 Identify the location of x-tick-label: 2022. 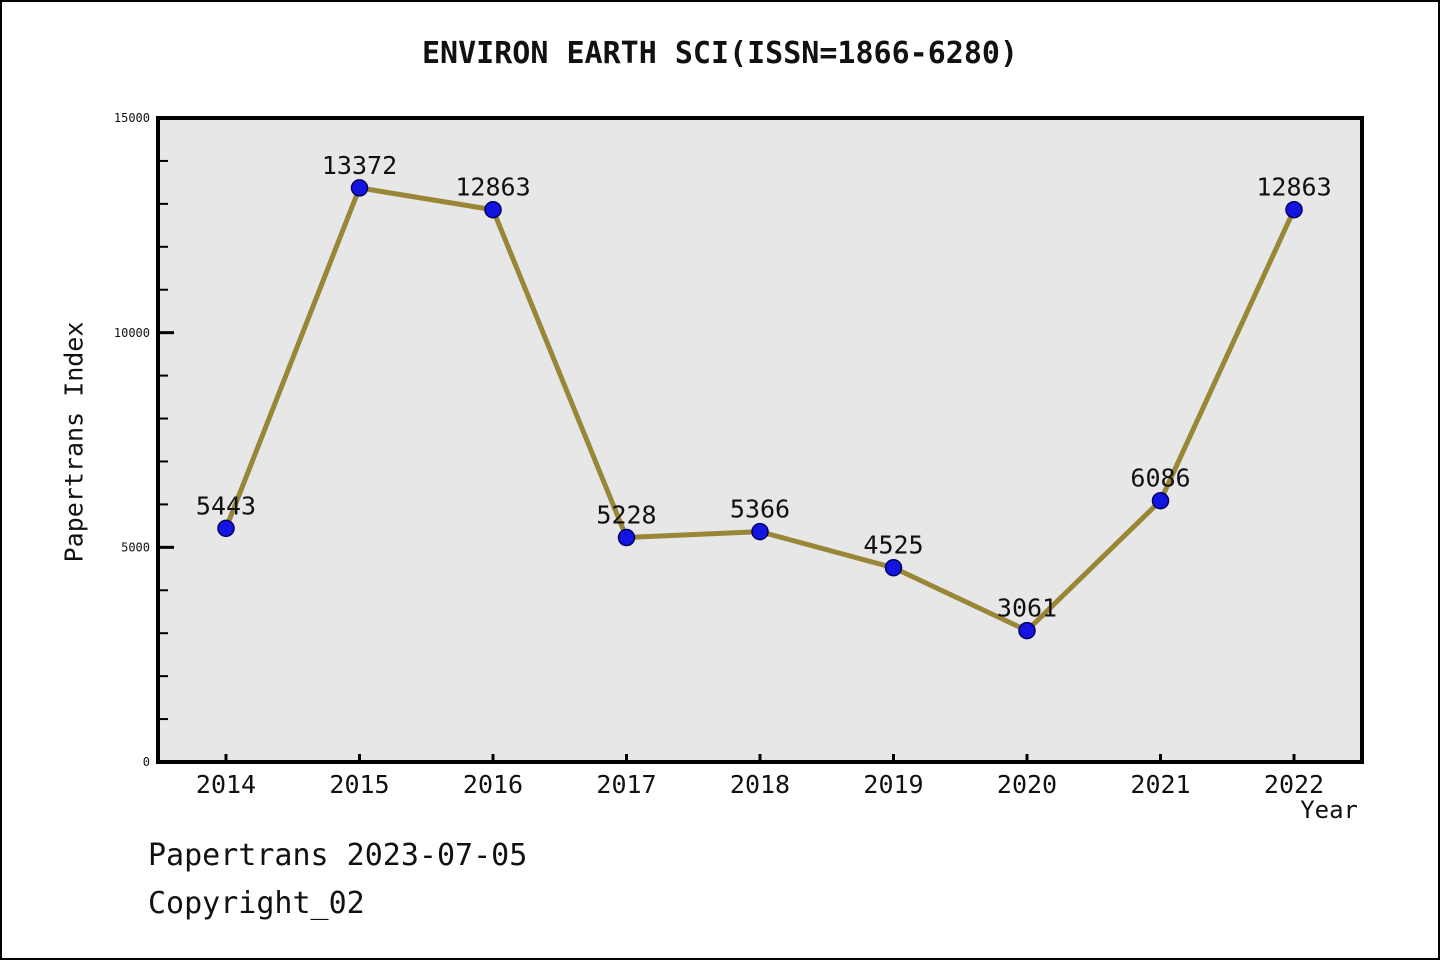
(1294, 784).